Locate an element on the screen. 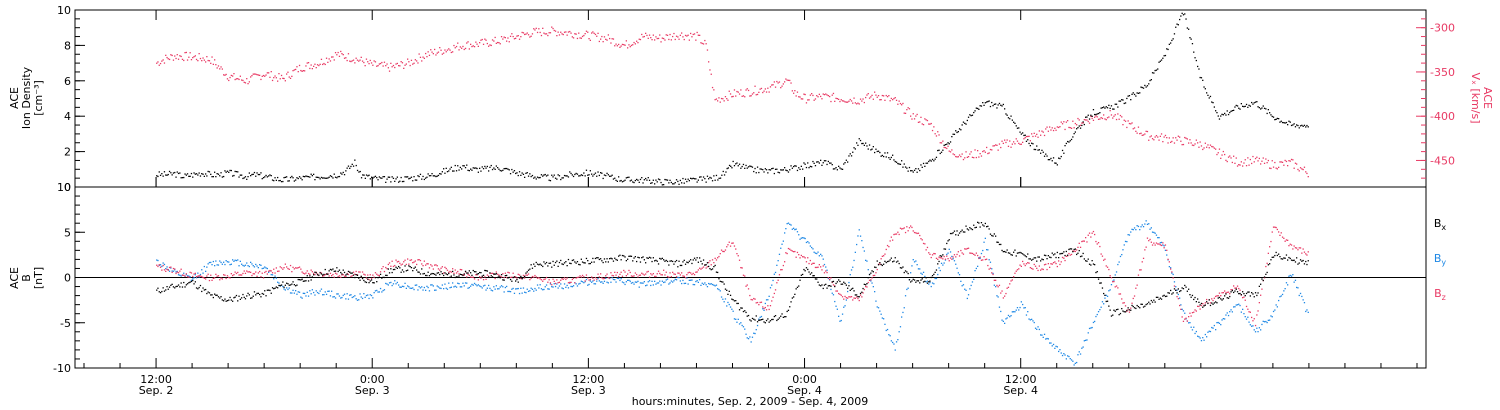 The image size is (1500, 410). x-tick-date: Sep. 4 is located at coordinates (804, 390).